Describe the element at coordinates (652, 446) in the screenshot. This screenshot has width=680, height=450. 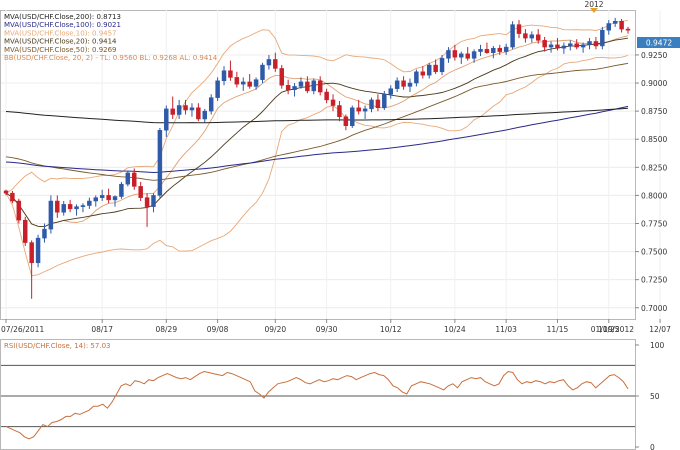
I see `rsi-tick-label: 0` at that location.